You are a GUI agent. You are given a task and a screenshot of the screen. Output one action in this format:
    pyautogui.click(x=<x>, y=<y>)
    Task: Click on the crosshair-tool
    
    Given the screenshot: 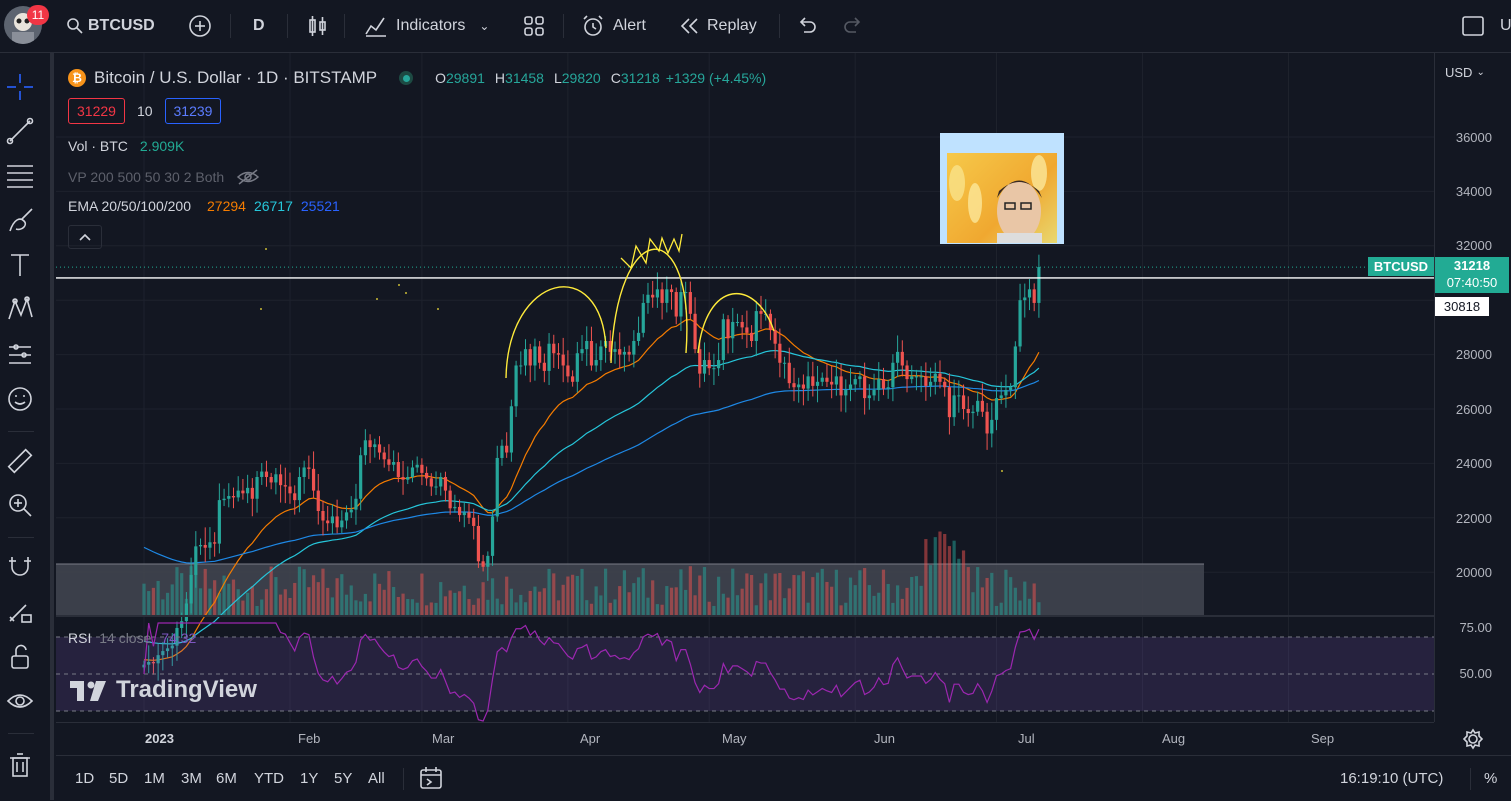 What is the action you would take?
    pyautogui.click(x=20, y=87)
    